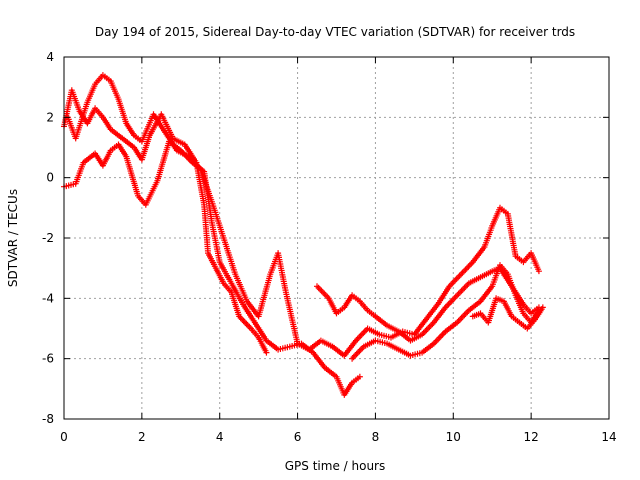  I want to click on y-axis-label: SDTVAR / TECUs, so click(13, 238).